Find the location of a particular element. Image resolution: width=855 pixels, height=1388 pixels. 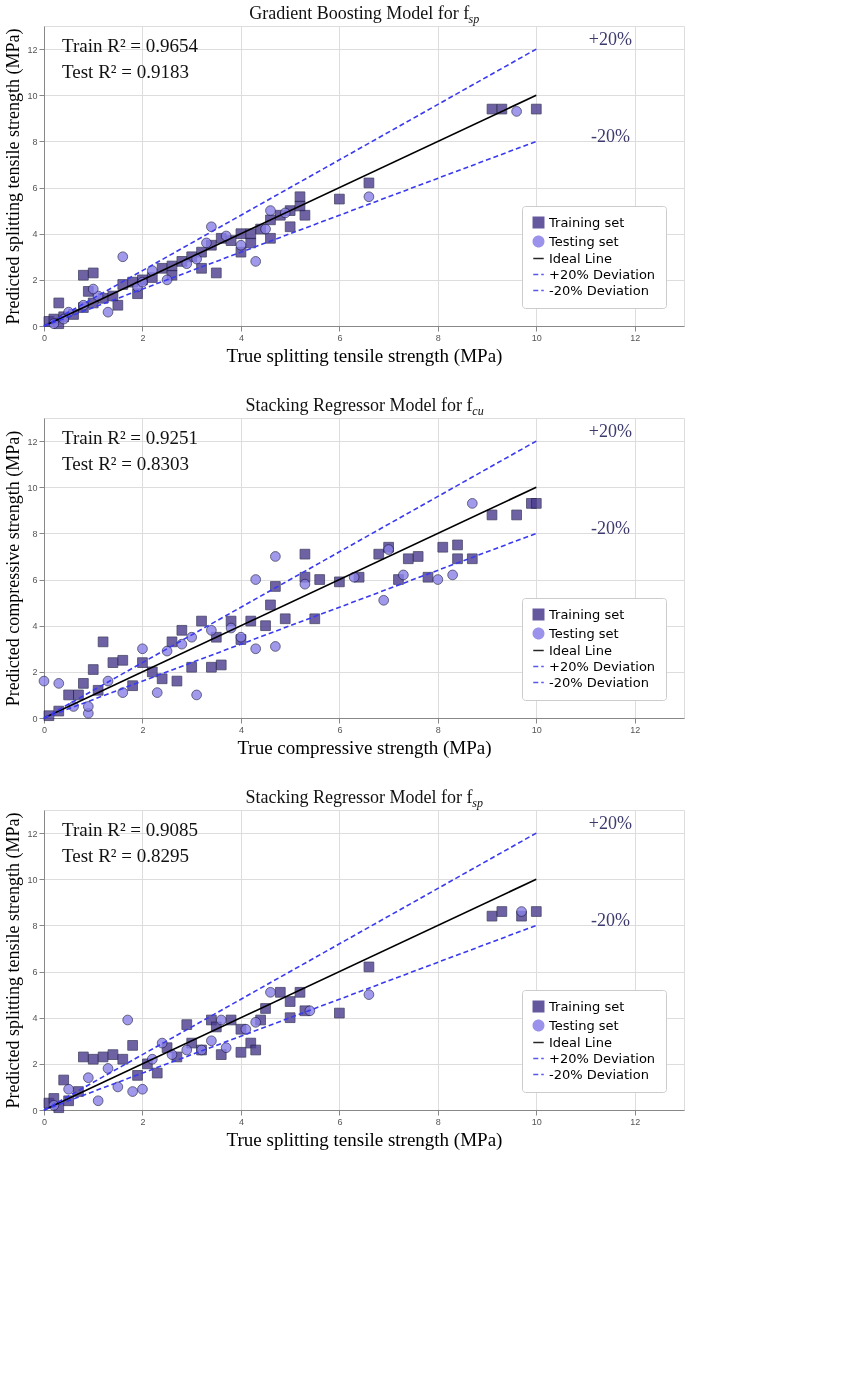

x-axis-title: True compressive strength (MPa) is located at coordinates (364, 747).